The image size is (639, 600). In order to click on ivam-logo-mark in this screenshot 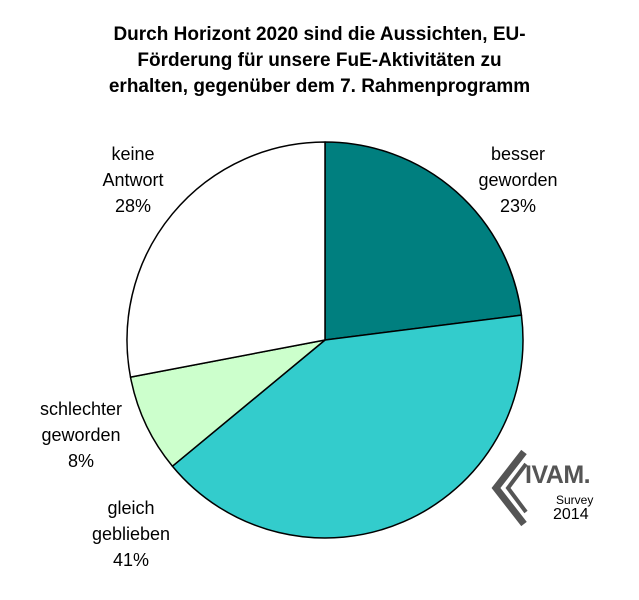, I will do `click(509, 488)`.